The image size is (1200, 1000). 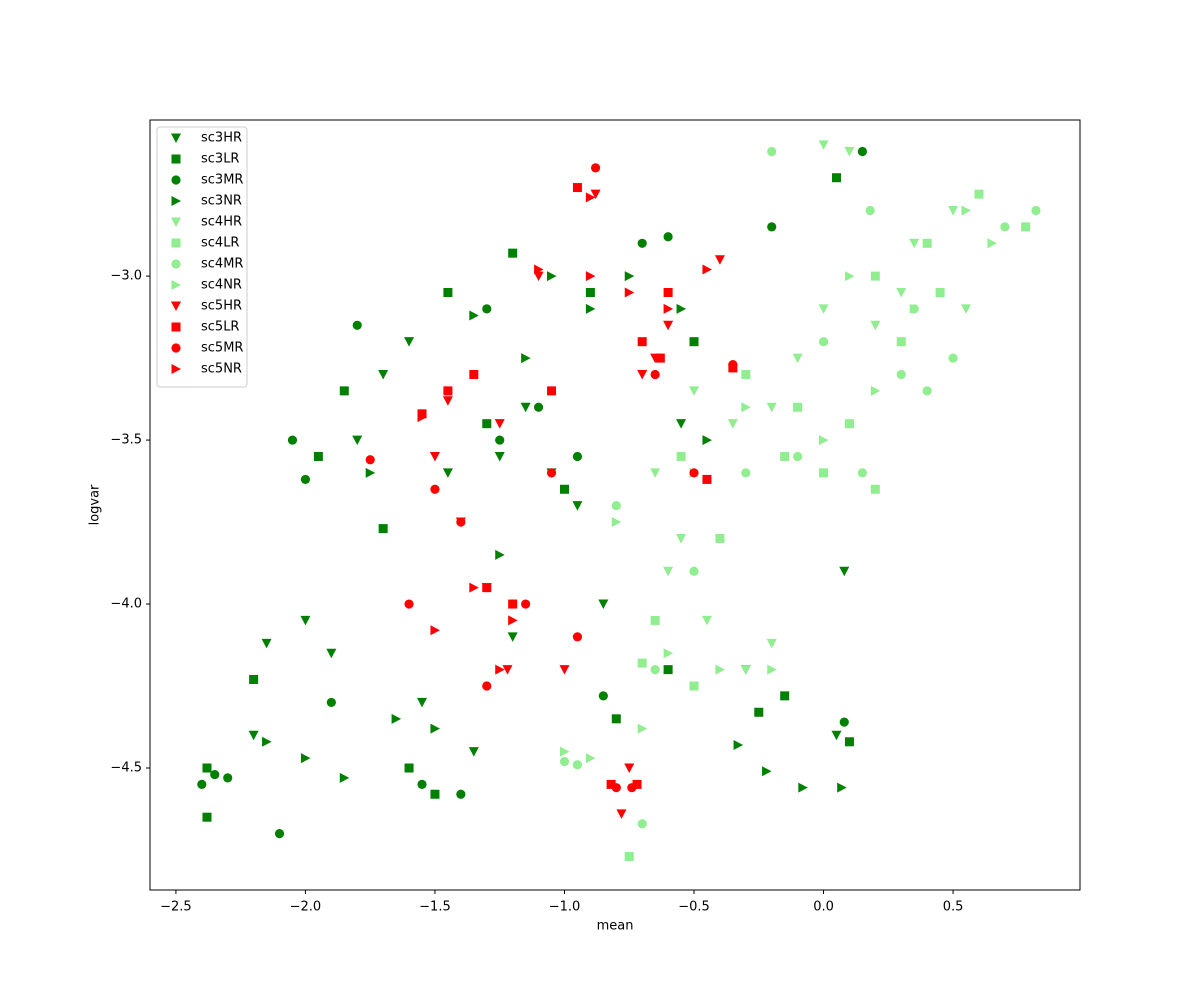 I want to click on legend-label: sc4MR, so click(x=222, y=264).